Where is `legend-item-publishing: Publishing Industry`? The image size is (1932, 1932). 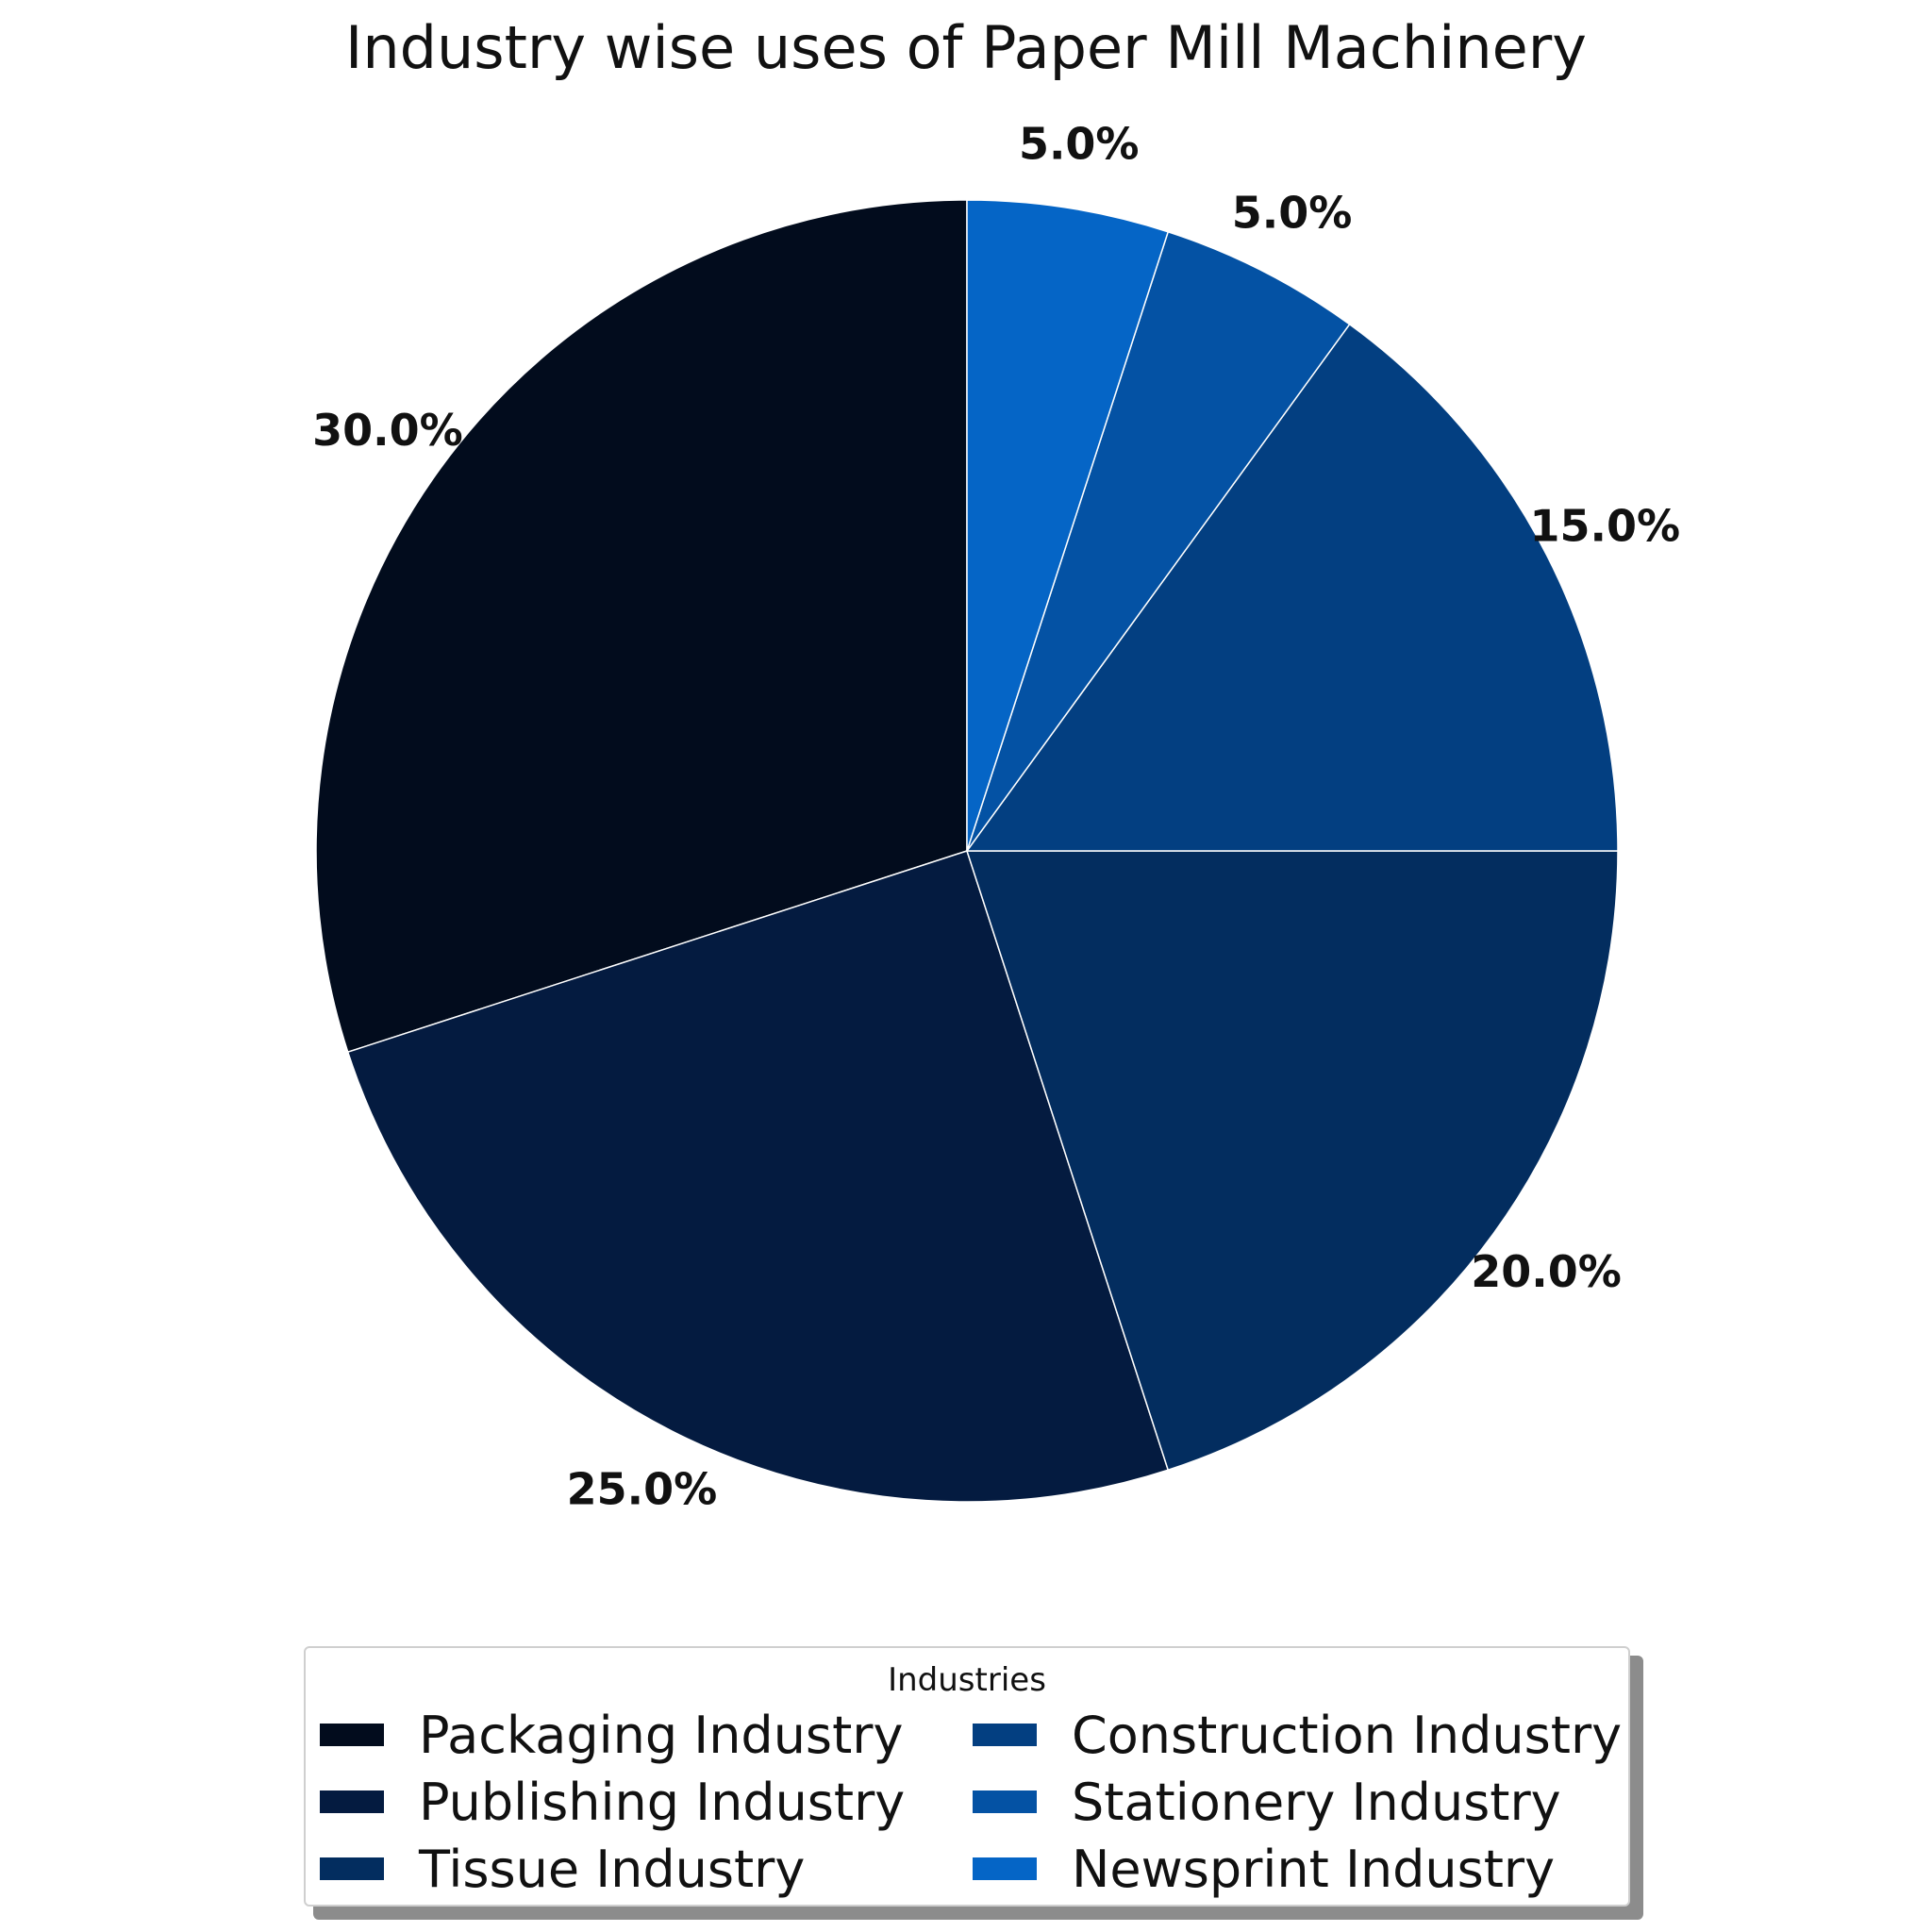
legend-item-publishing: Publishing Industry is located at coordinates (612, 1802).